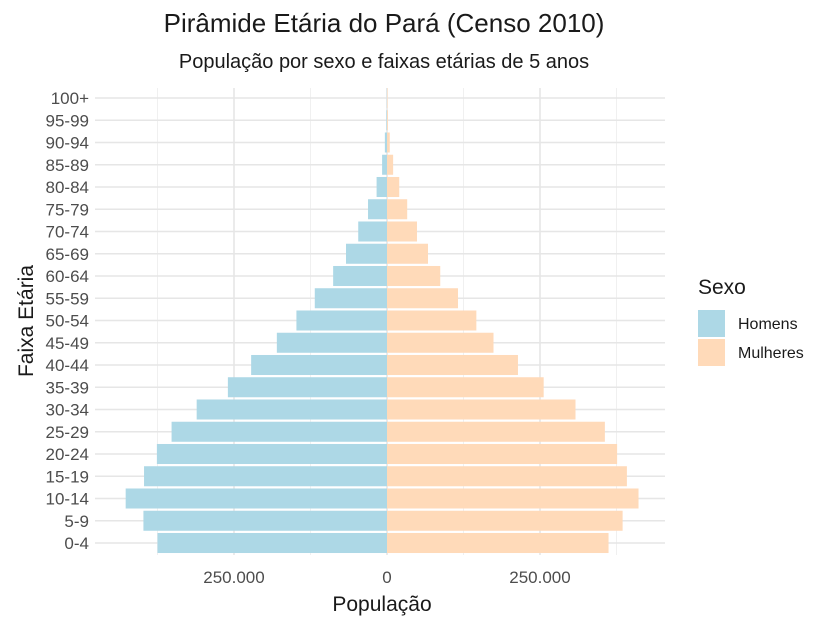  I want to click on y-tick-label: 0-4, so click(76, 543).